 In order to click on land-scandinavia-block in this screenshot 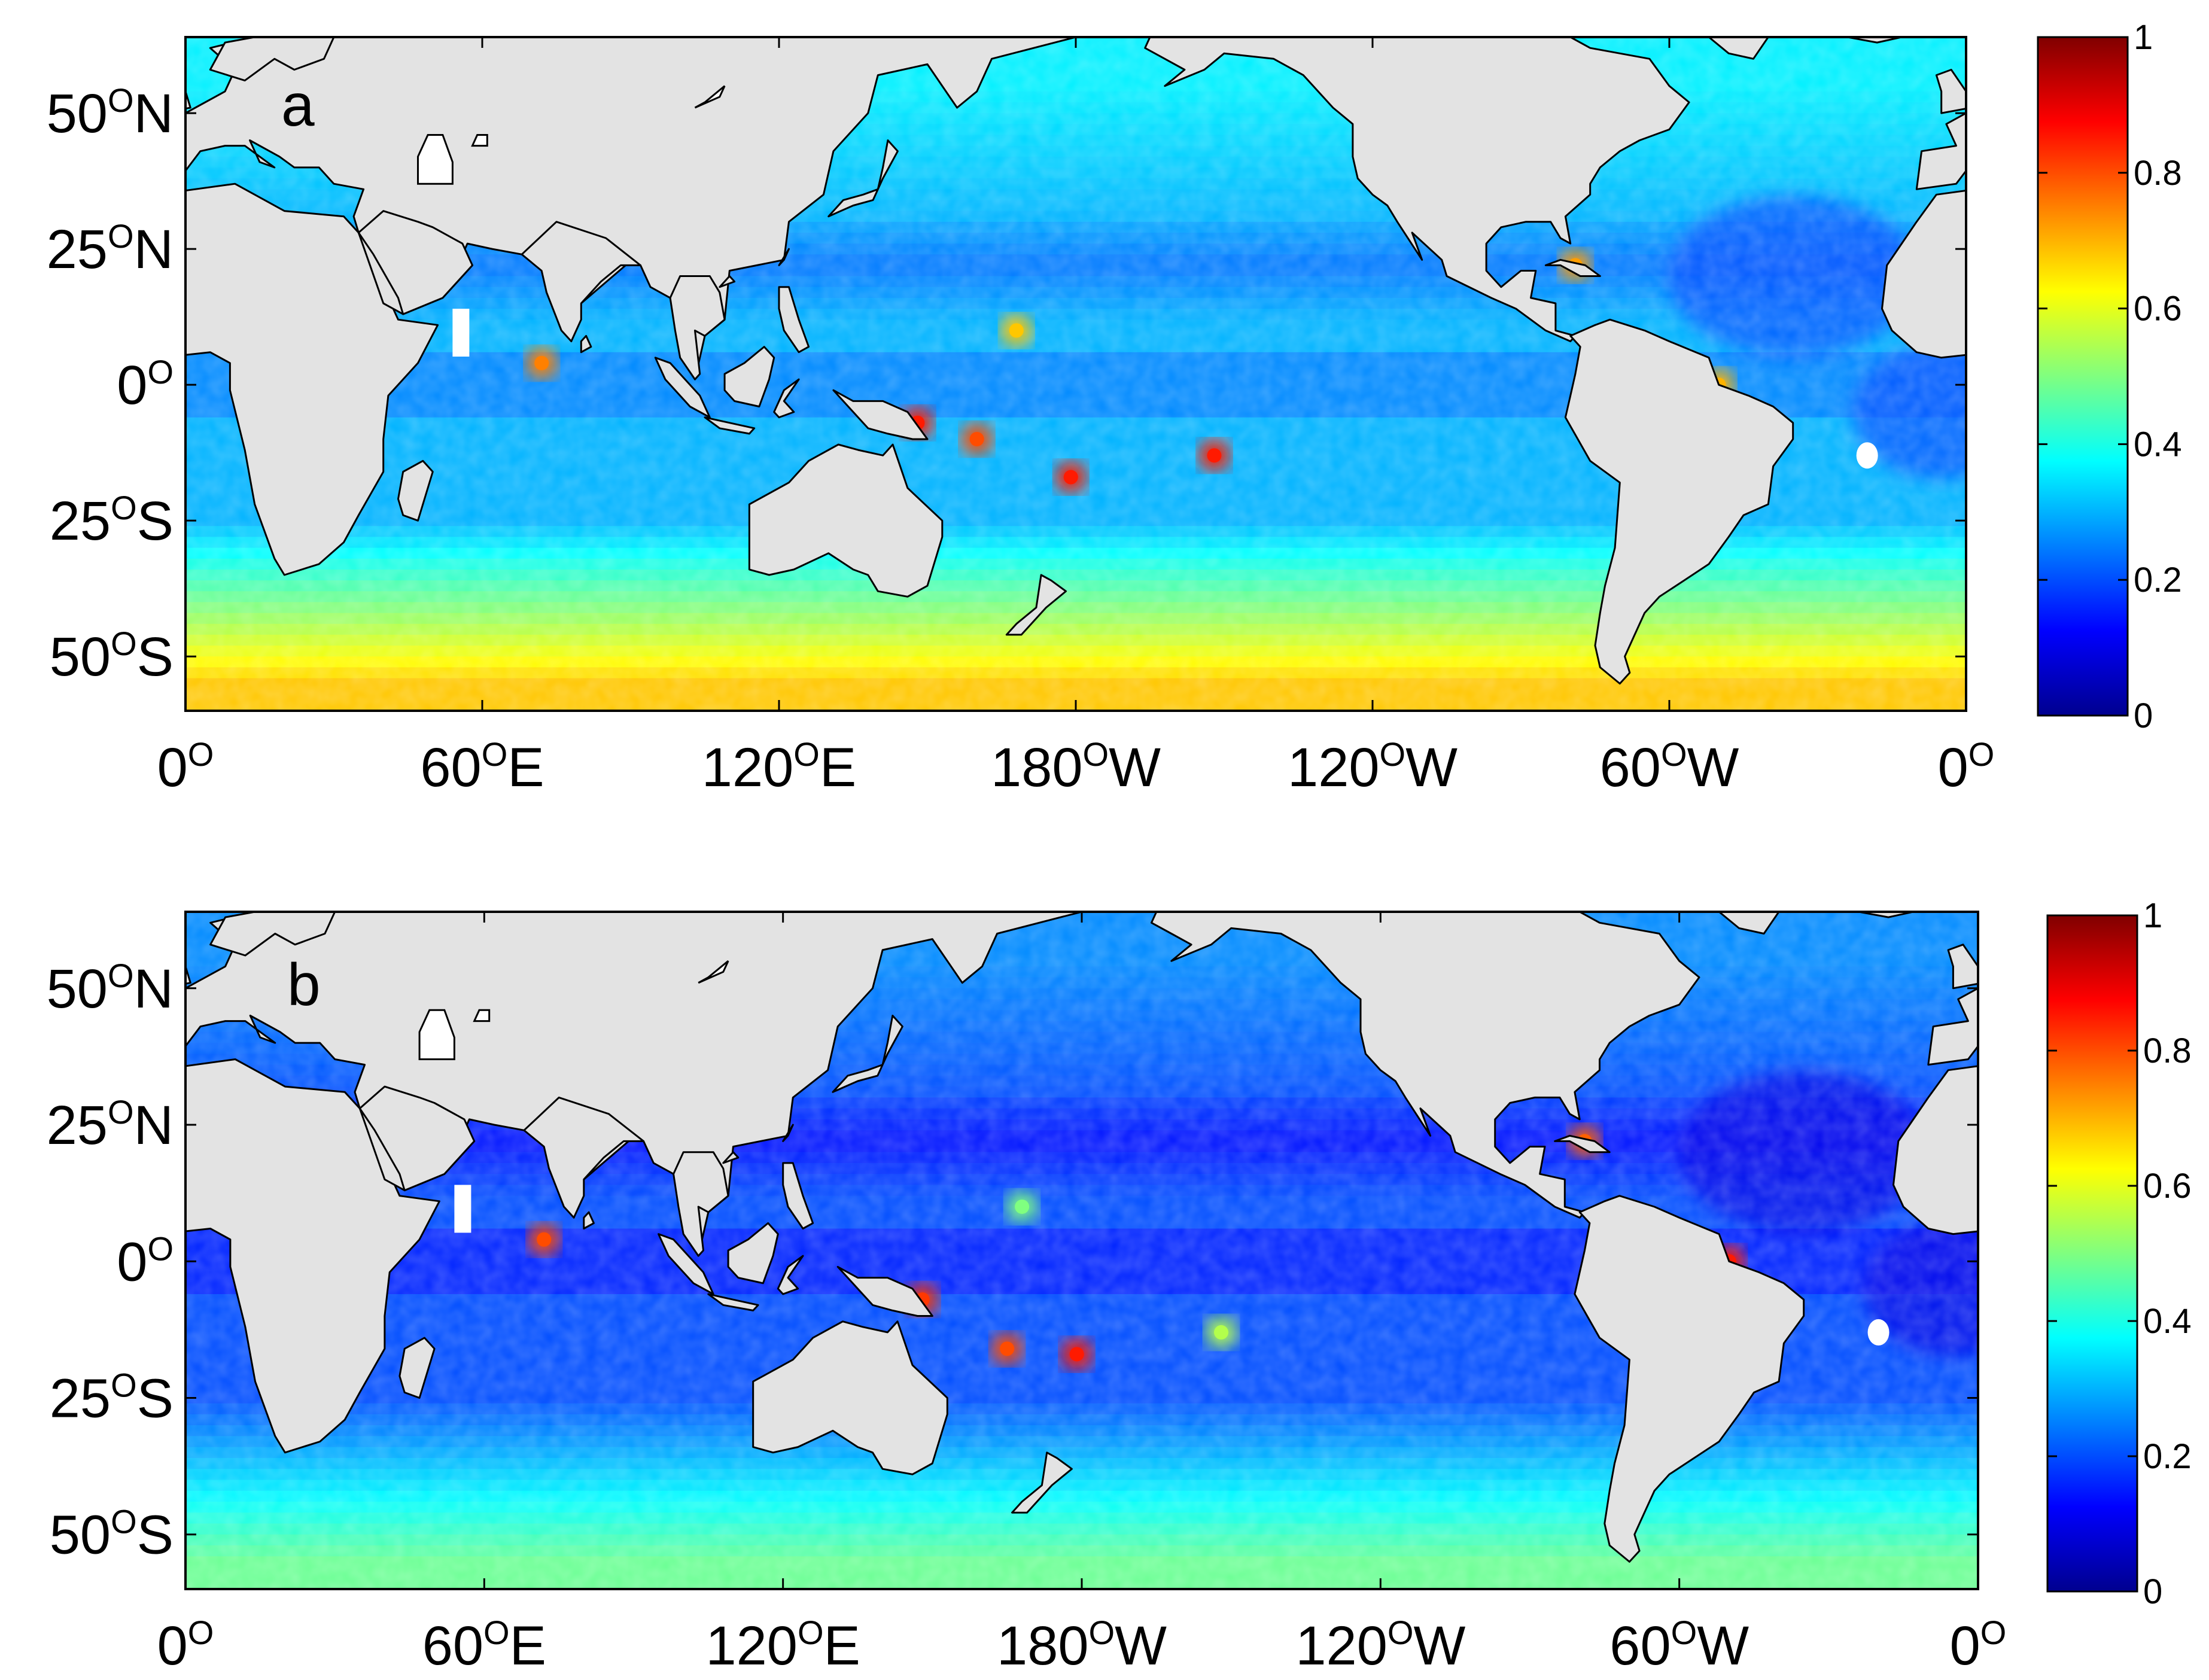, I will do `click(272, 934)`.